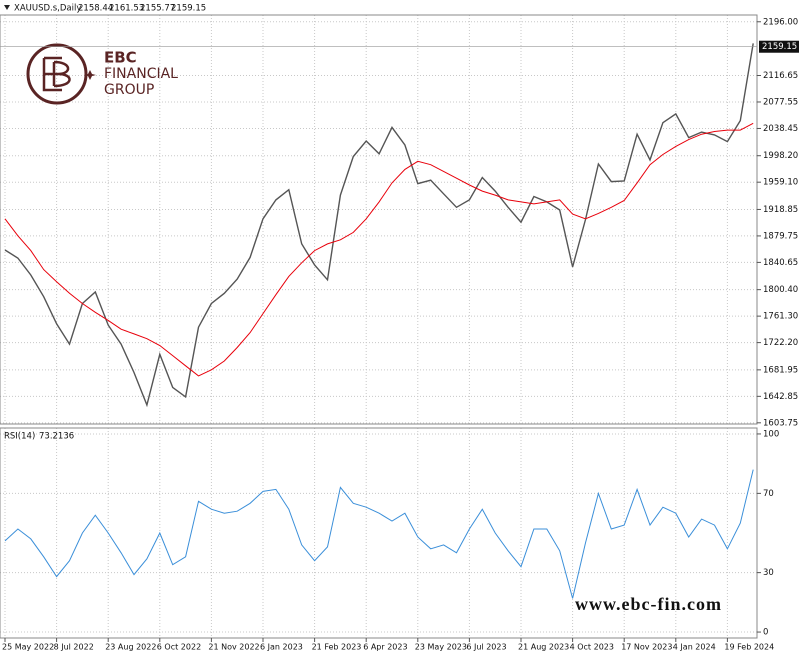  I want to click on y-tick-label: 1603.75, so click(780, 423).